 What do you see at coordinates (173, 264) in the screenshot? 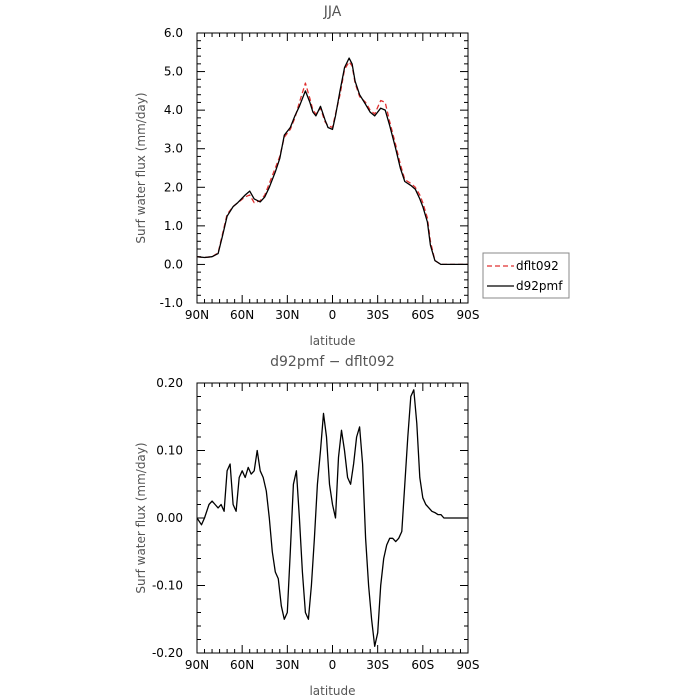
I see `y-tick-label: 0.0` at bounding box center [173, 264].